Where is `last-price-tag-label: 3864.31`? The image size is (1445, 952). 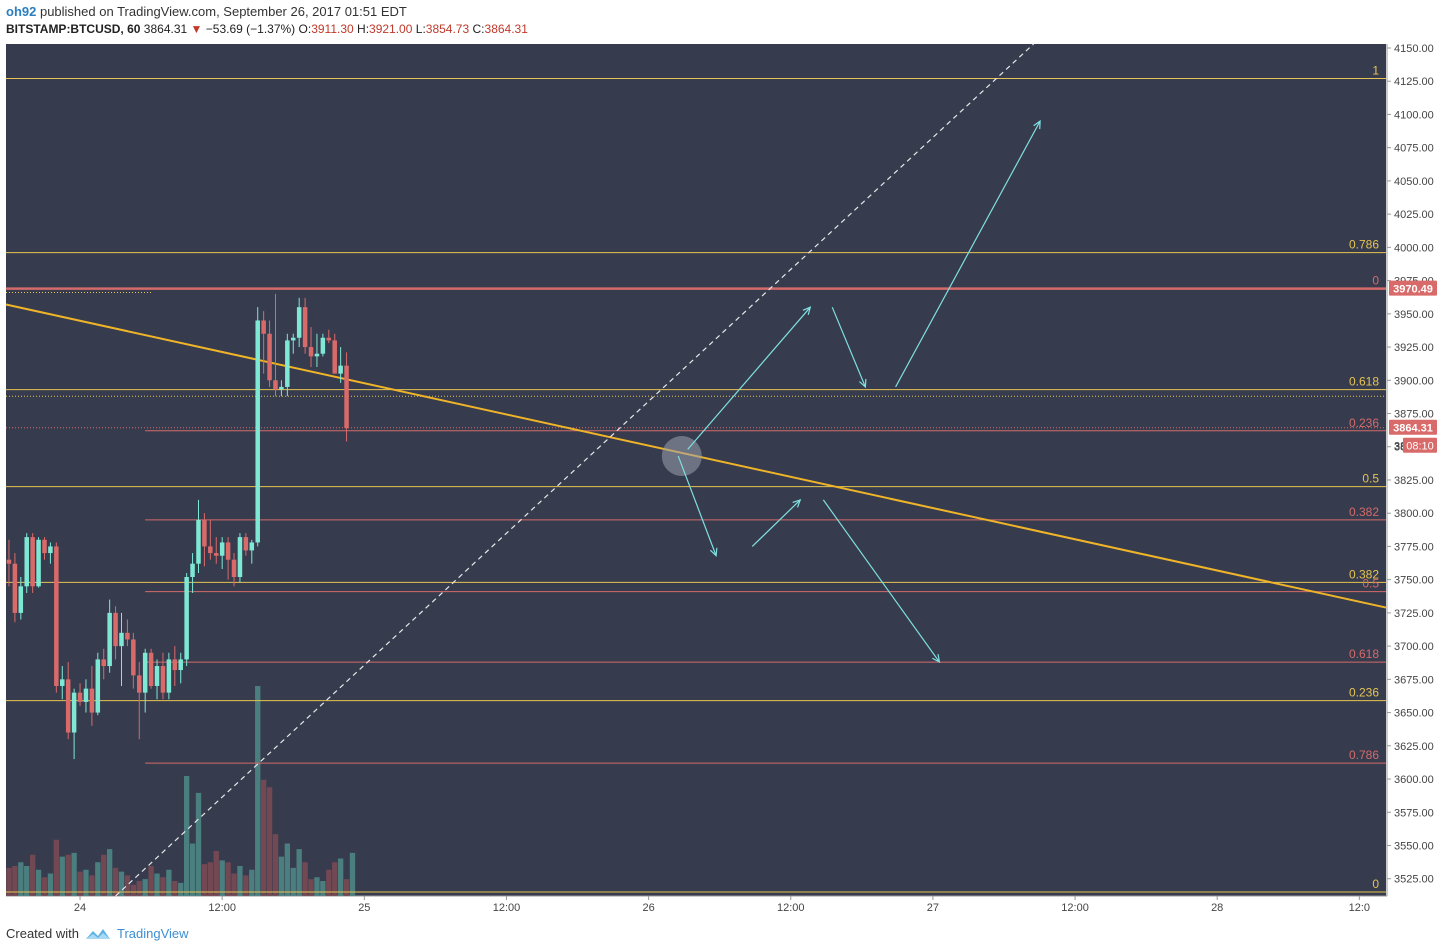 last-price-tag-label: 3864.31 is located at coordinates (1413, 429).